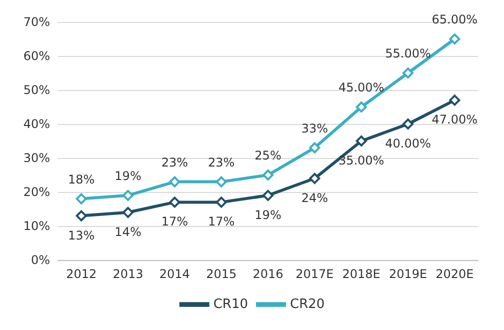 The height and width of the screenshot is (330, 504). I want to click on y-tick-label: 20%, so click(36, 192).